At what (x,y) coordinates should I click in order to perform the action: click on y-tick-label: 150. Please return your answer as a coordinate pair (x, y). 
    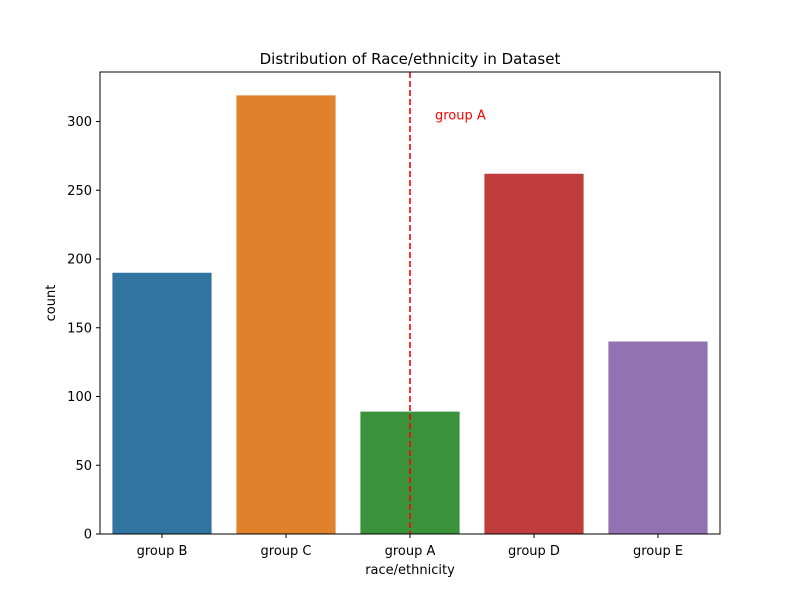
    Looking at the image, I should click on (79, 328).